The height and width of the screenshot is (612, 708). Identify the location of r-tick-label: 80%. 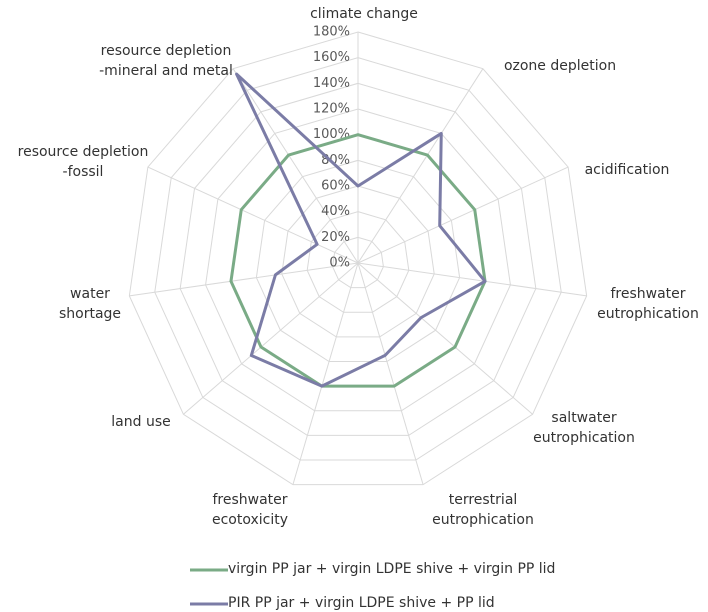
(335, 160).